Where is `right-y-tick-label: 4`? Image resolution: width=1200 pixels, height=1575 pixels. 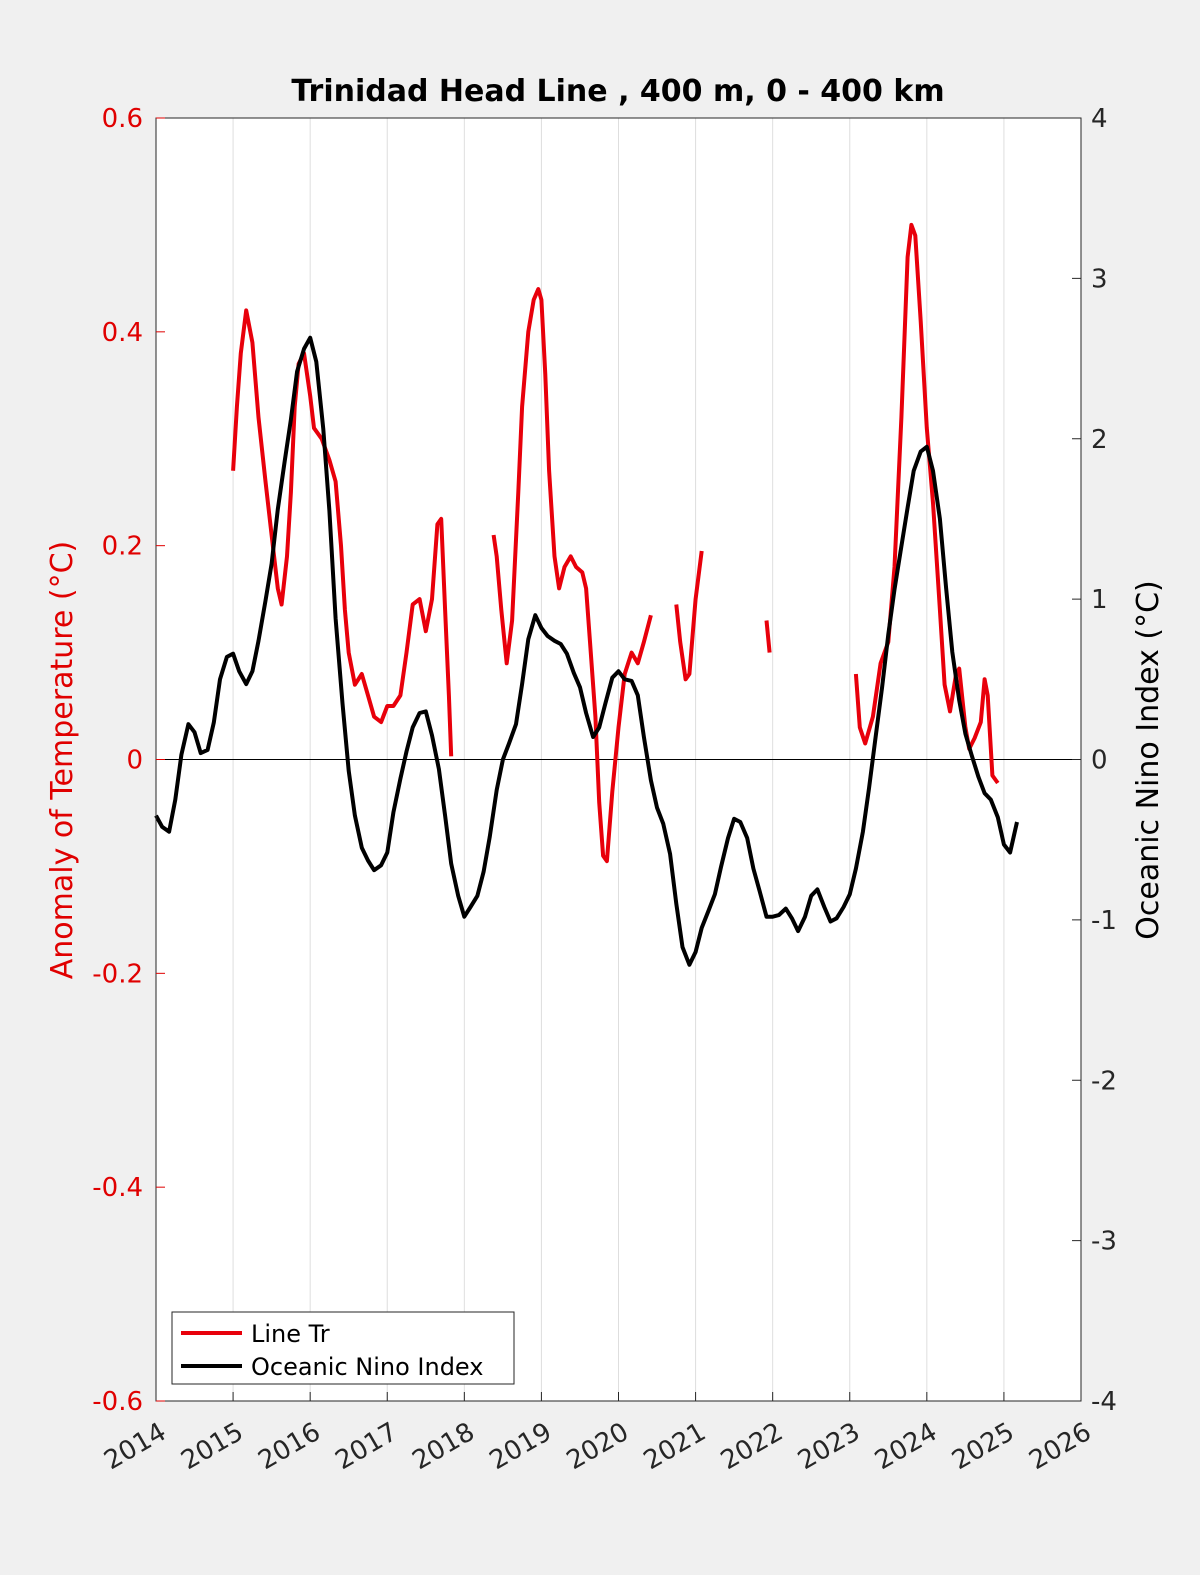
right-y-tick-label: 4 is located at coordinates (1099, 119).